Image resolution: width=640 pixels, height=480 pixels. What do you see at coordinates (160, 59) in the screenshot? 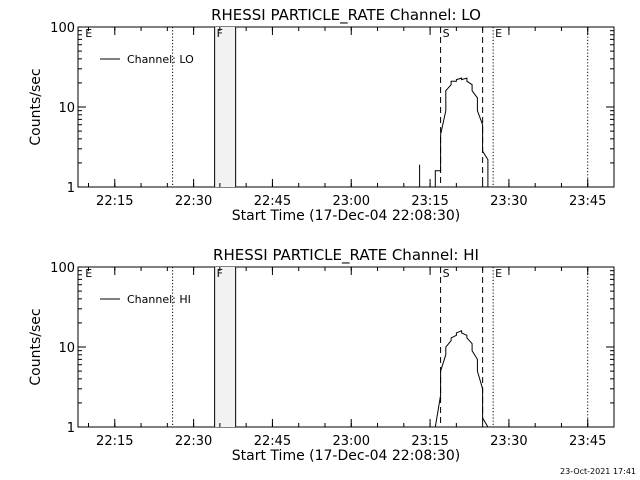
I see `legend-label: Channel: LO` at bounding box center [160, 59].